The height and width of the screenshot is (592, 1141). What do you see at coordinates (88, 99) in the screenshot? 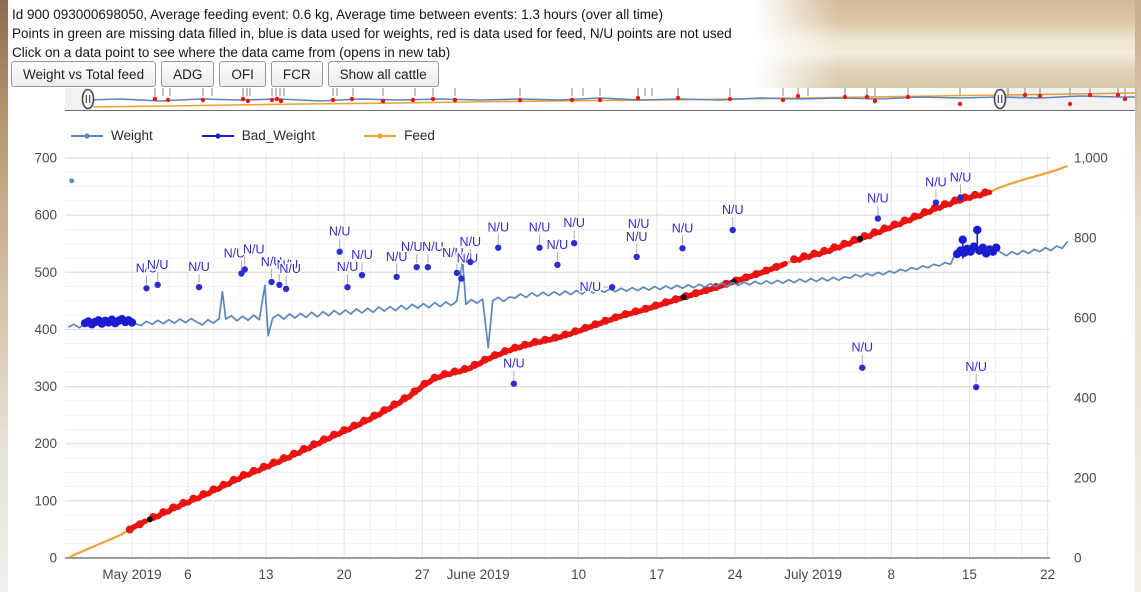
I see `slider-left-handle` at bounding box center [88, 99].